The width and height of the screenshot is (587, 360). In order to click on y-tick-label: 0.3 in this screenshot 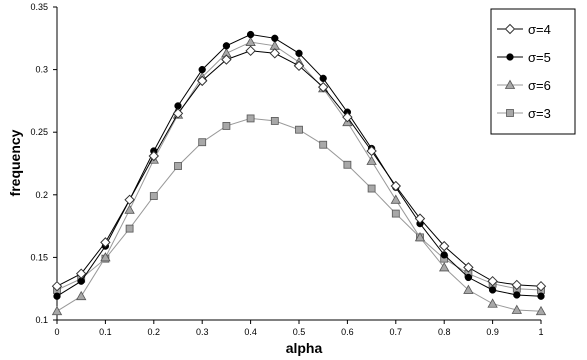, I will do `click(41, 70)`.